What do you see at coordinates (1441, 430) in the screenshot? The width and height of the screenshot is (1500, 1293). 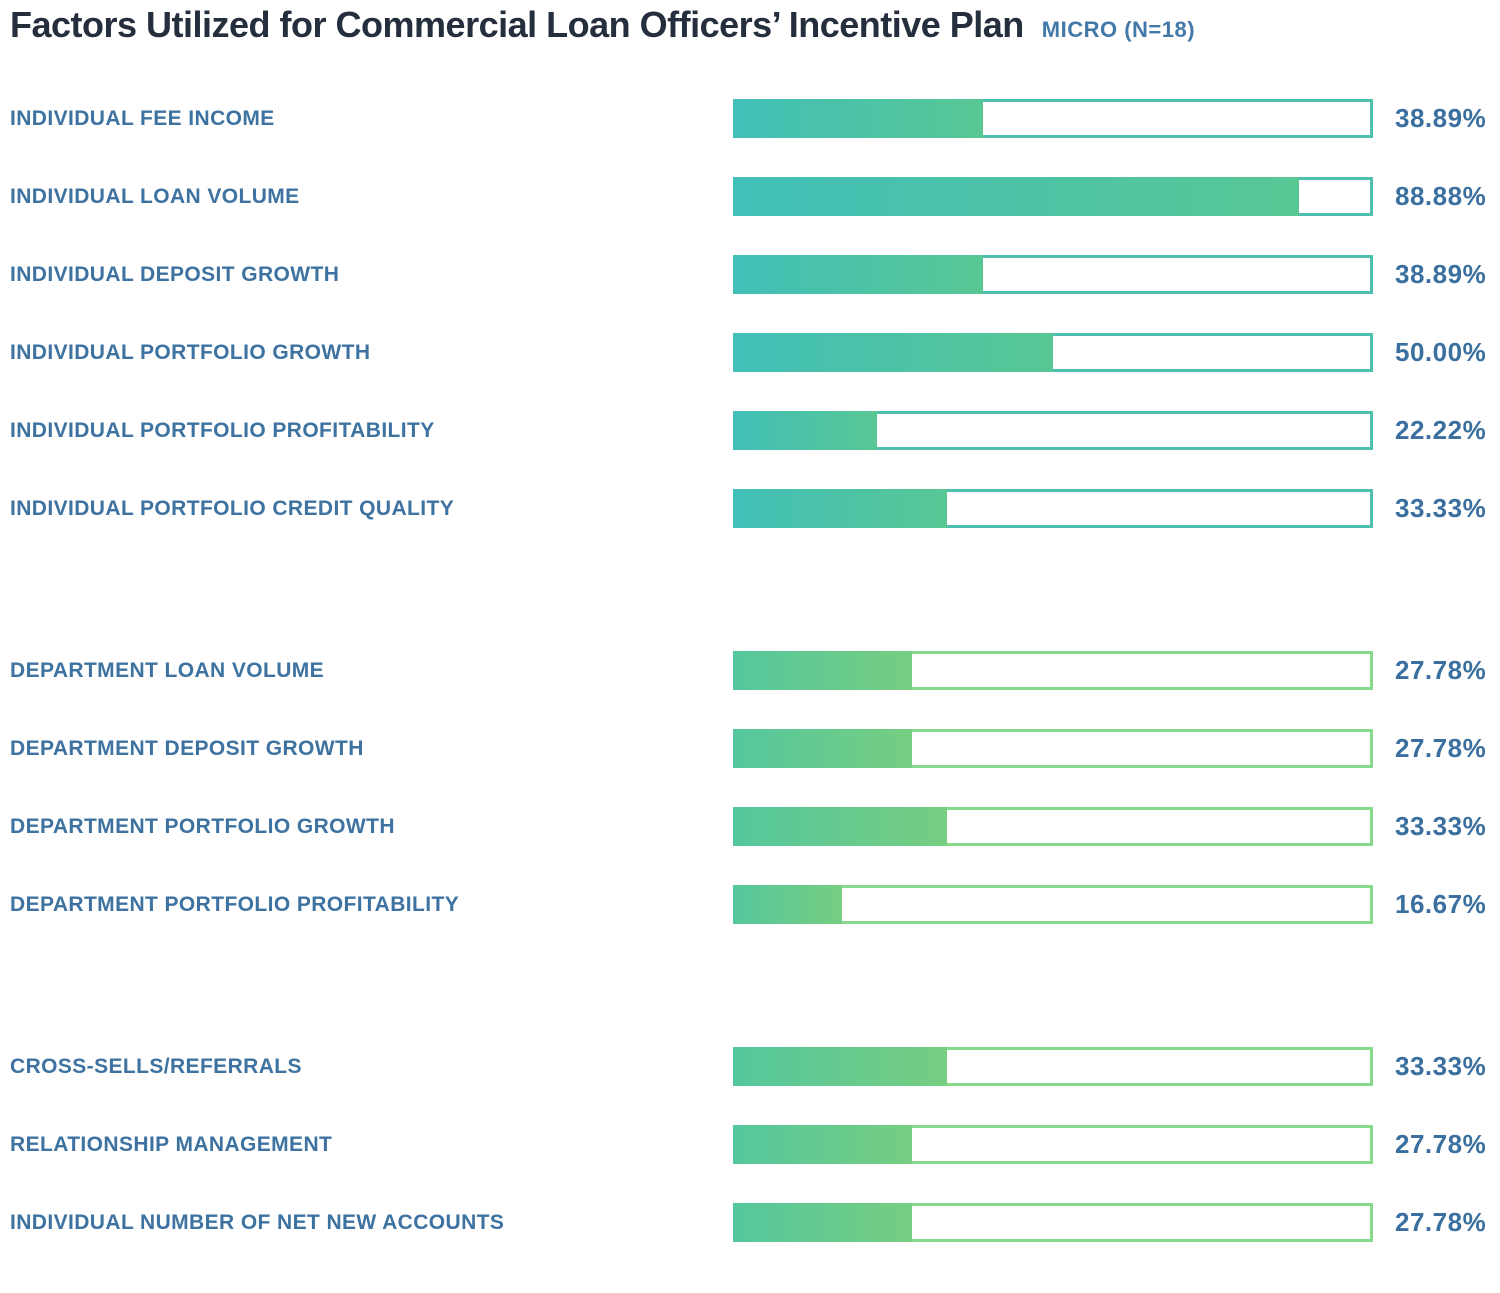 I see `bar-value: 22.22%` at bounding box center [1441, 430].